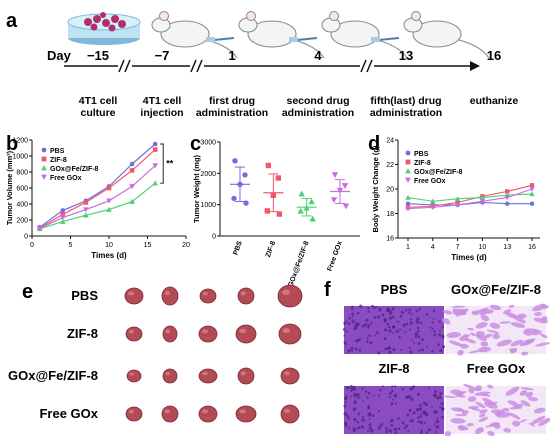  What do you see at coordinates (186, 245) in the screenshot?
I see `x-tick-label: 20` at bounding box center [186, 245].